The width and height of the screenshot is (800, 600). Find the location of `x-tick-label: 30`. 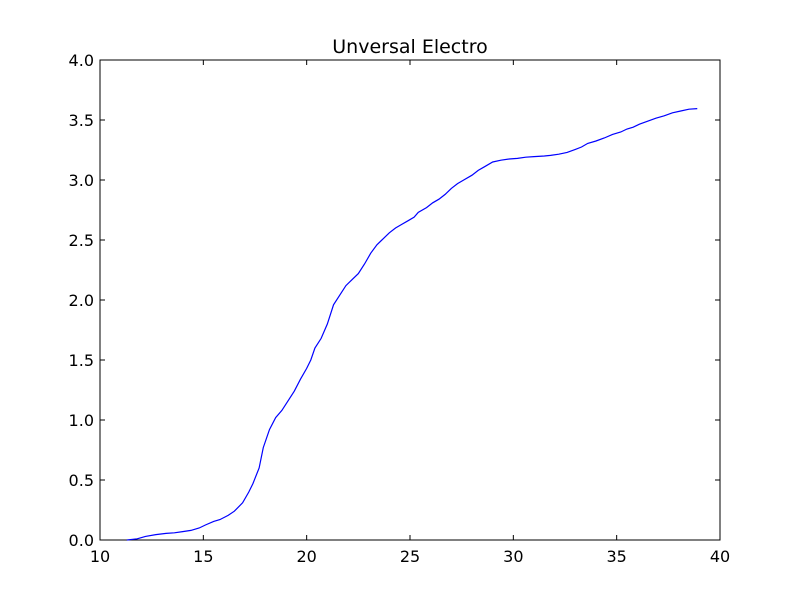

x-tick-label: 30 is located at coordinates (513, 556).